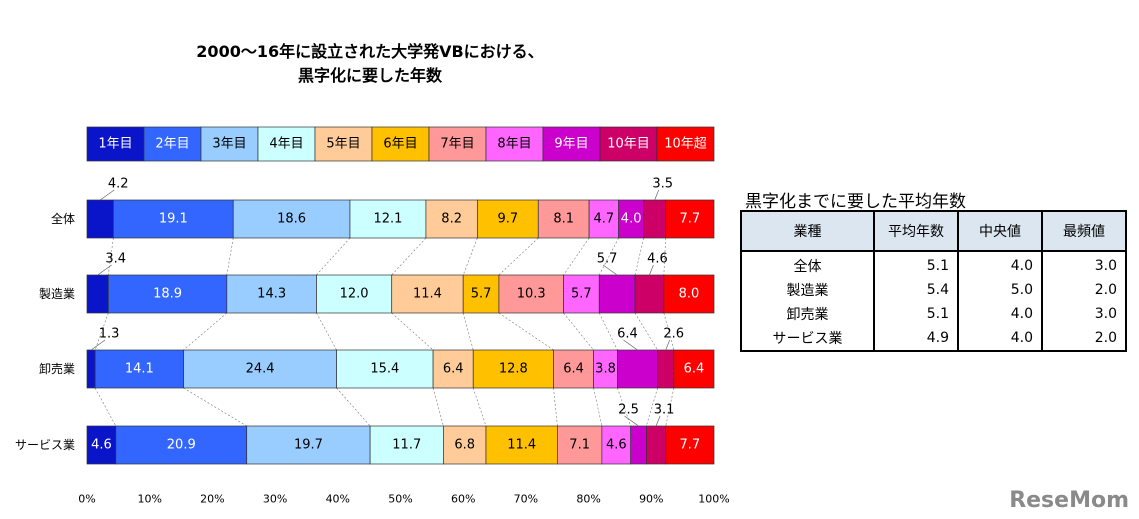 The height and width of the screenshot is (519, 1139). I want to click on data-label: 11.4, so click(521, 445).